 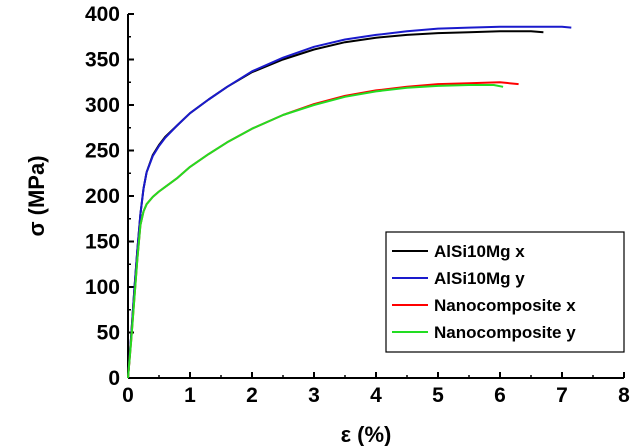 I want to click on x-tick-label: 6, so click(x=500, y=395).